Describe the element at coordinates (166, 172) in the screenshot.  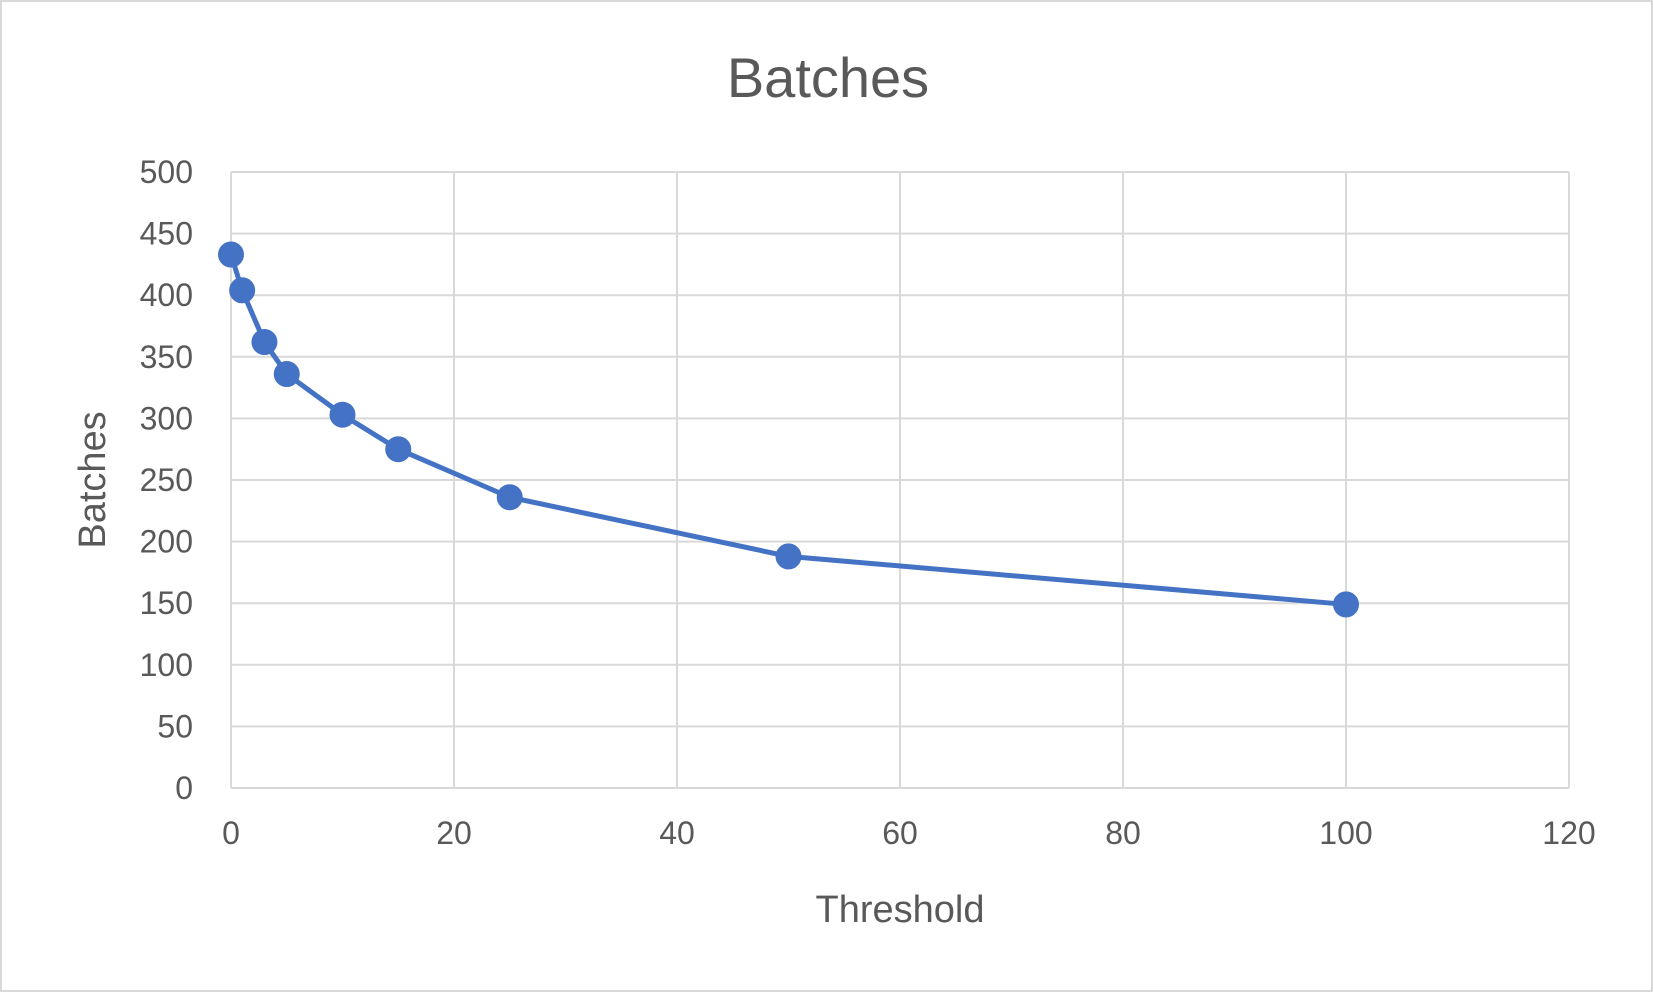
I see `y-tick-label: 500` at that location.